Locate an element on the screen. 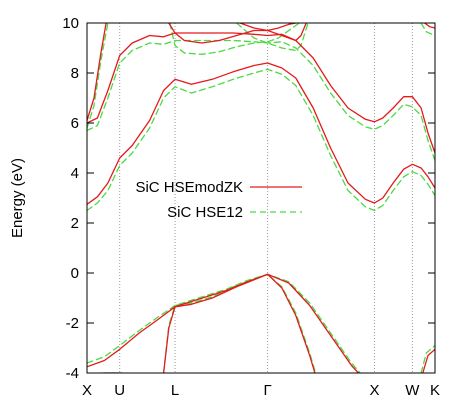 The image size is (471, 412). y-tick-label: 0 is located at coordinates (75, 273).